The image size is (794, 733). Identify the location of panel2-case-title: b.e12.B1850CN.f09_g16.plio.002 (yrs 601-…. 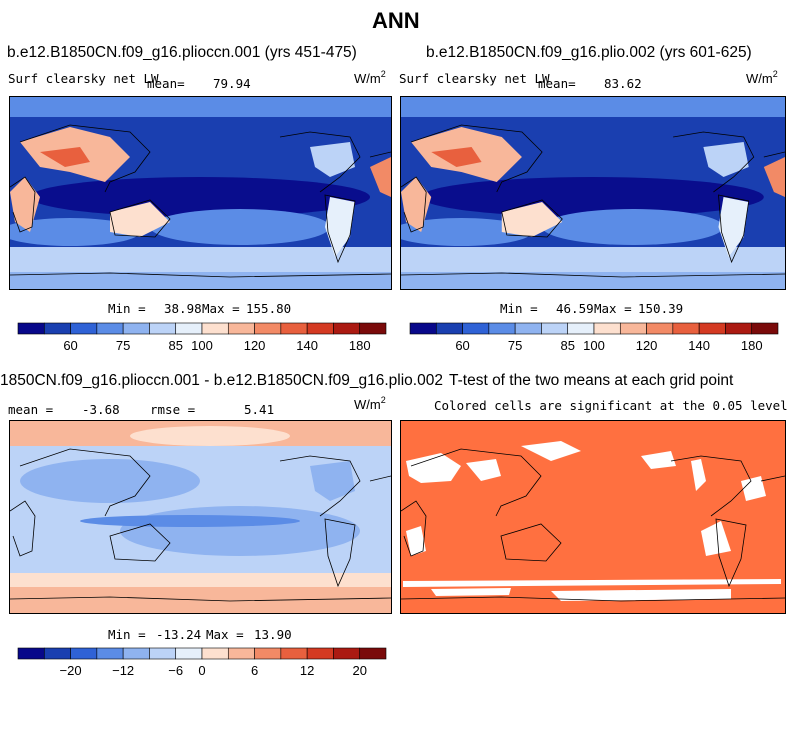
(589, 52).